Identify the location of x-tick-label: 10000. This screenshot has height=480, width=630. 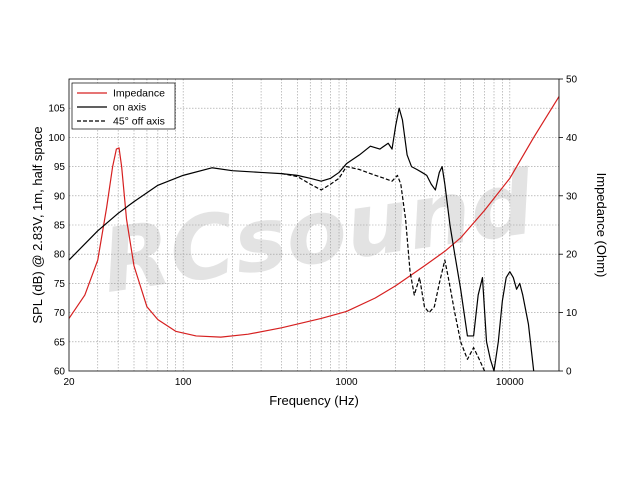
(510, 382).